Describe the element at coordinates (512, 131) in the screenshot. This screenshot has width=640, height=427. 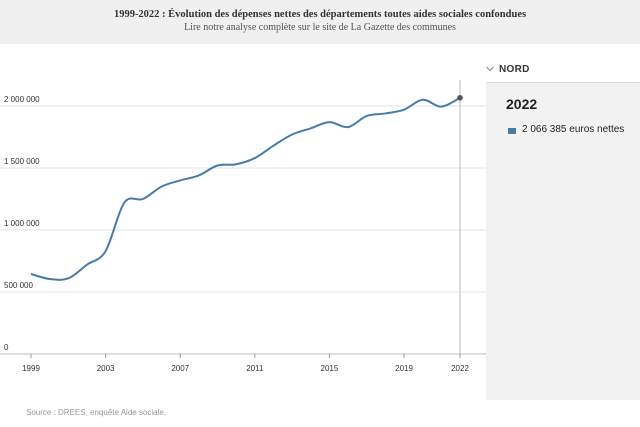
I see `legend-swatch` at that location.